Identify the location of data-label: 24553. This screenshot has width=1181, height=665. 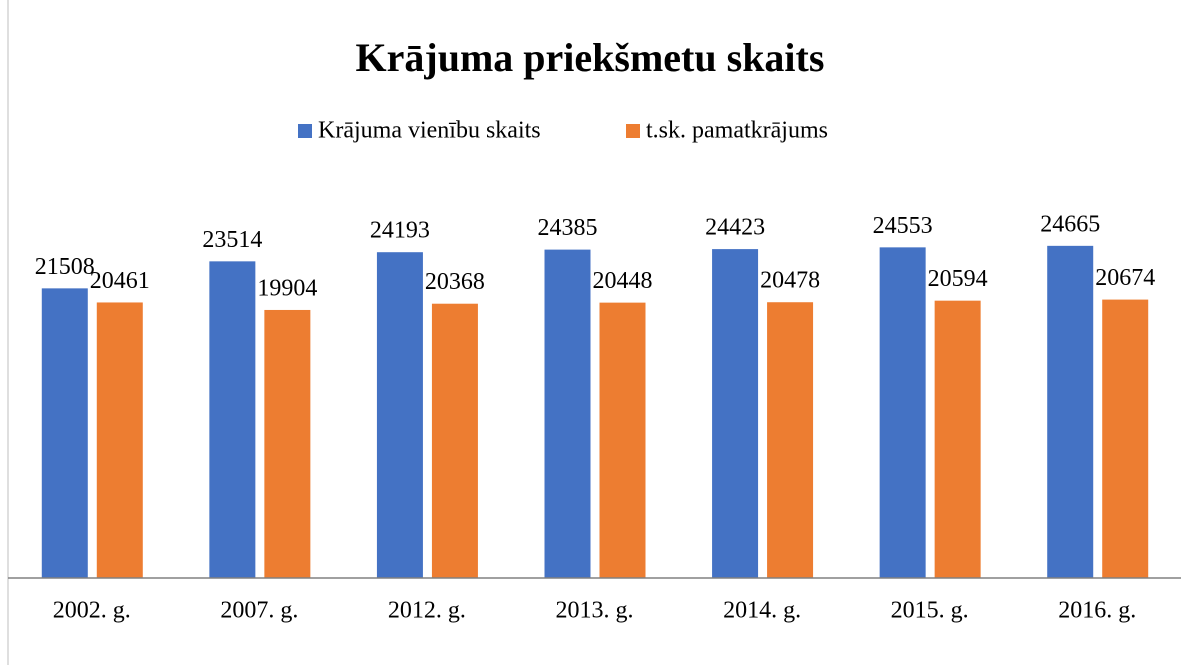
(903, 226).